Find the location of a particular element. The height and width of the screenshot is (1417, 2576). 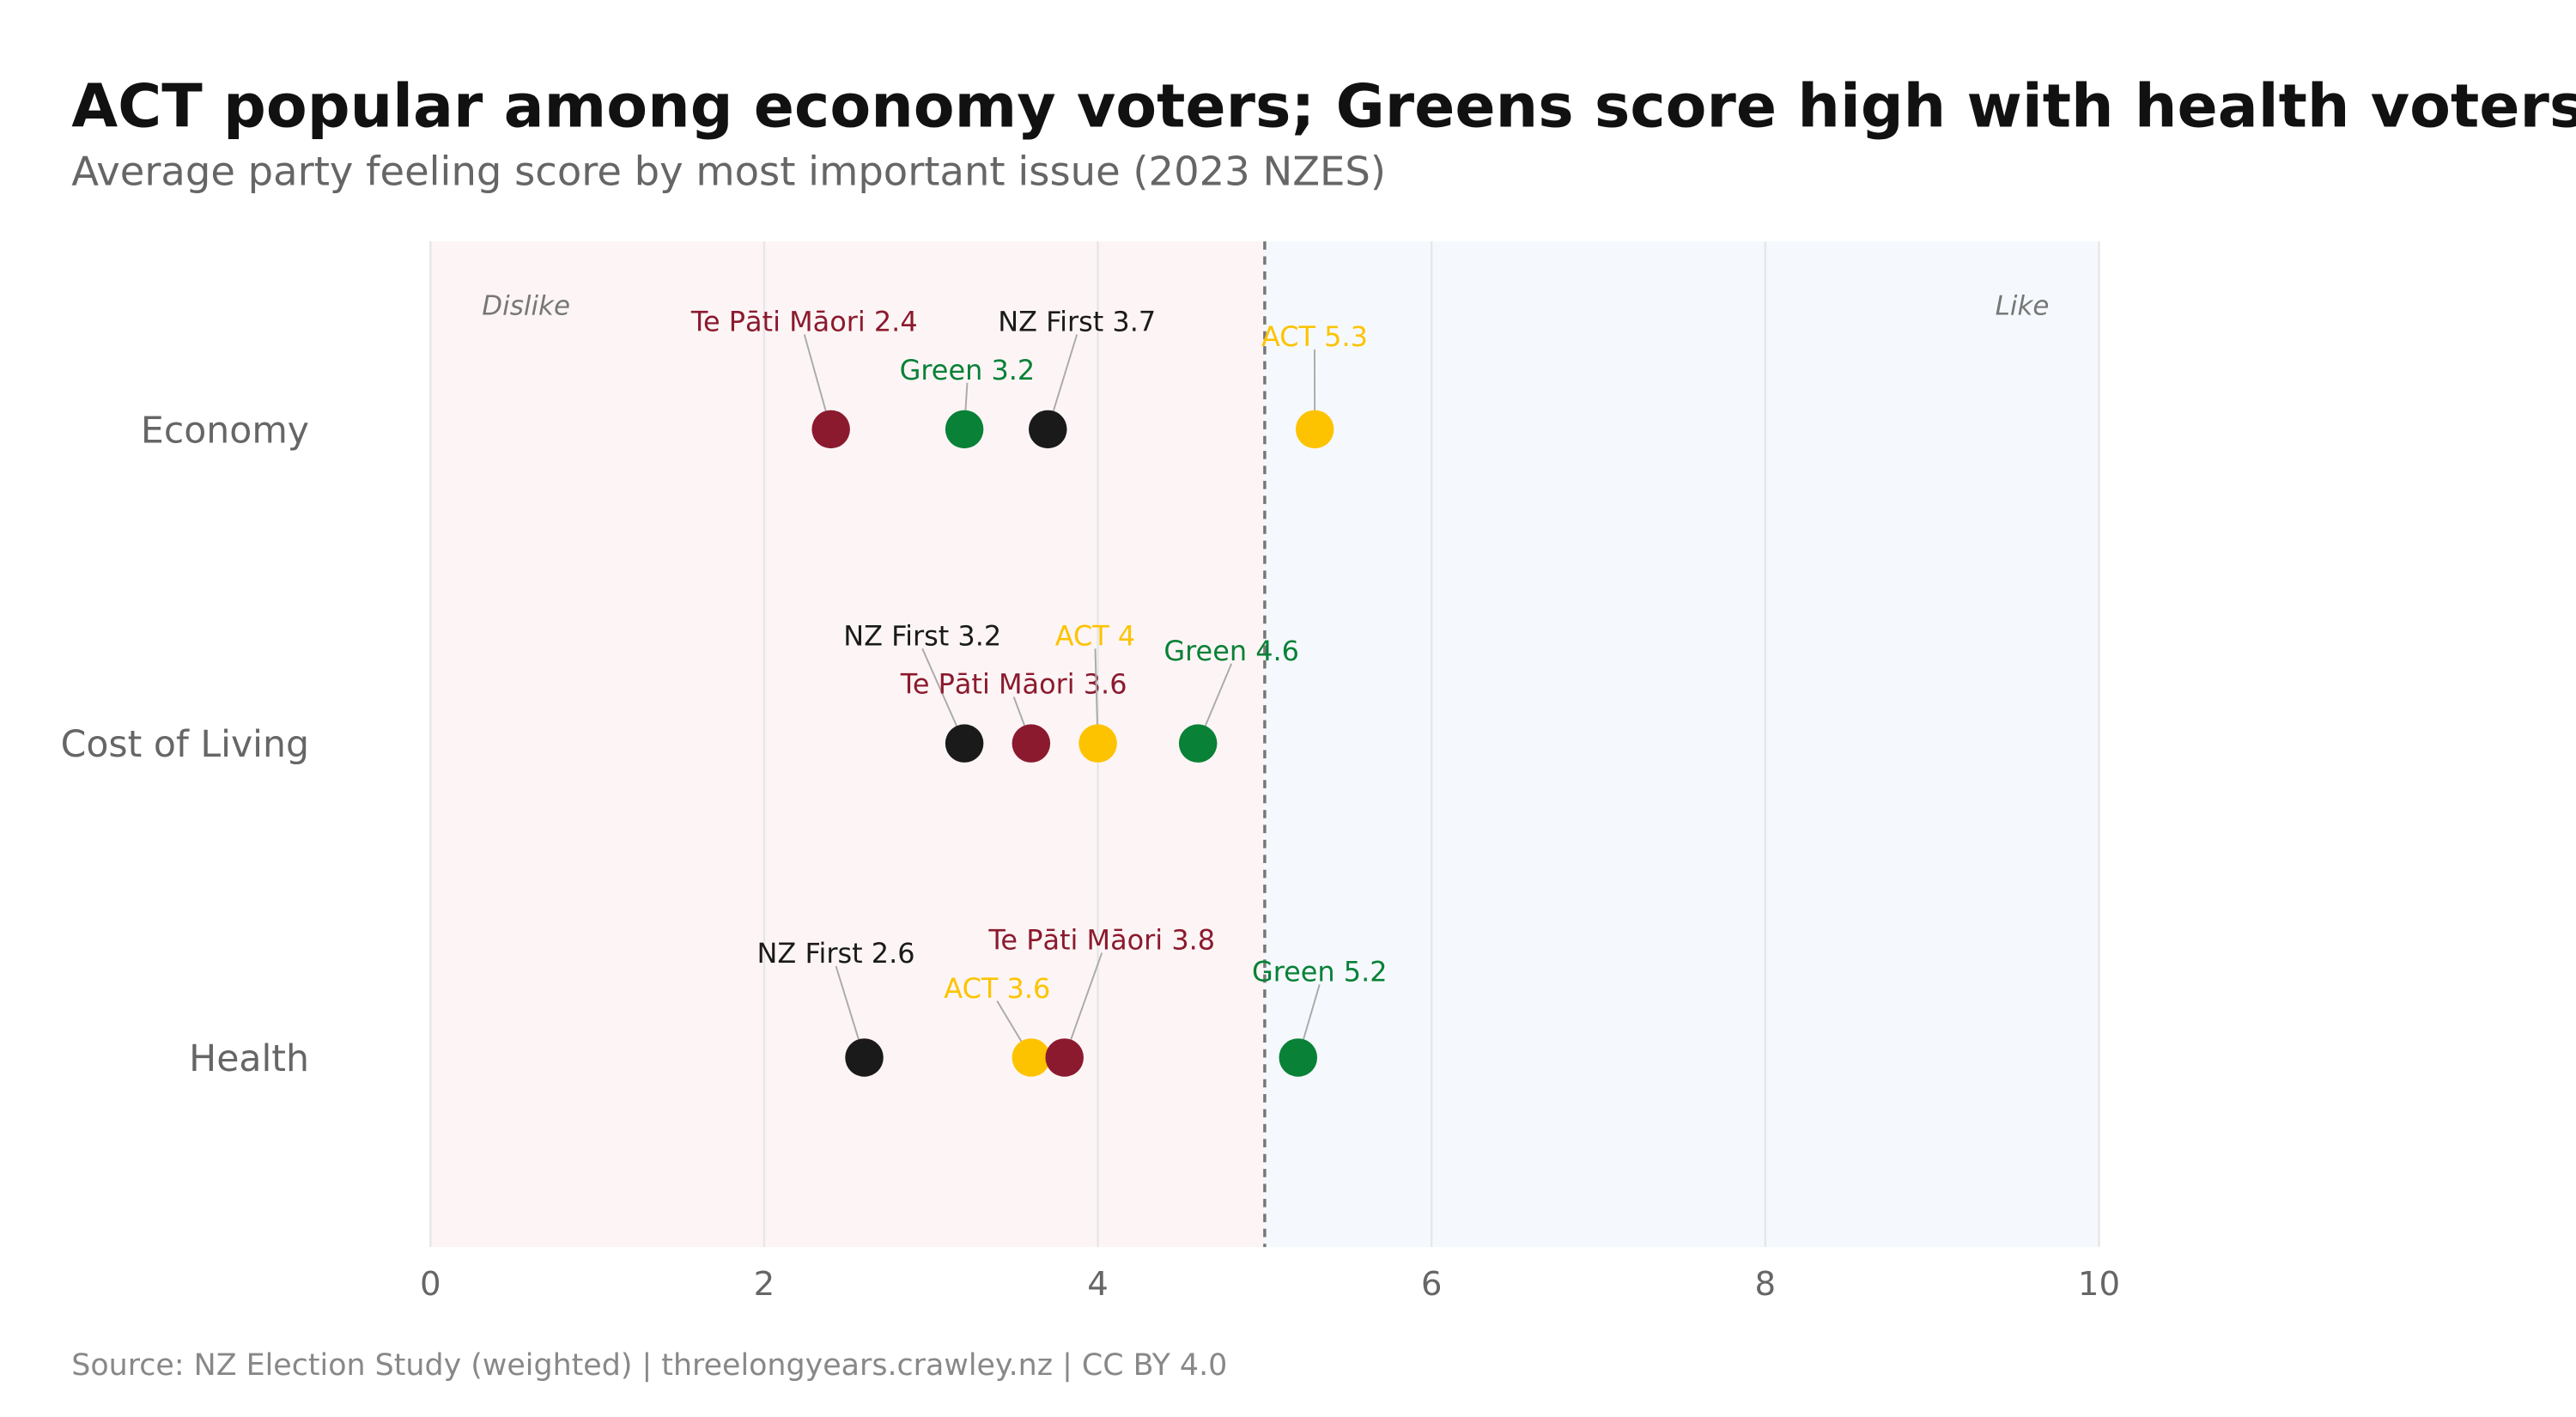

data-label: Green 3.2 is located at coordinates (968, 370).